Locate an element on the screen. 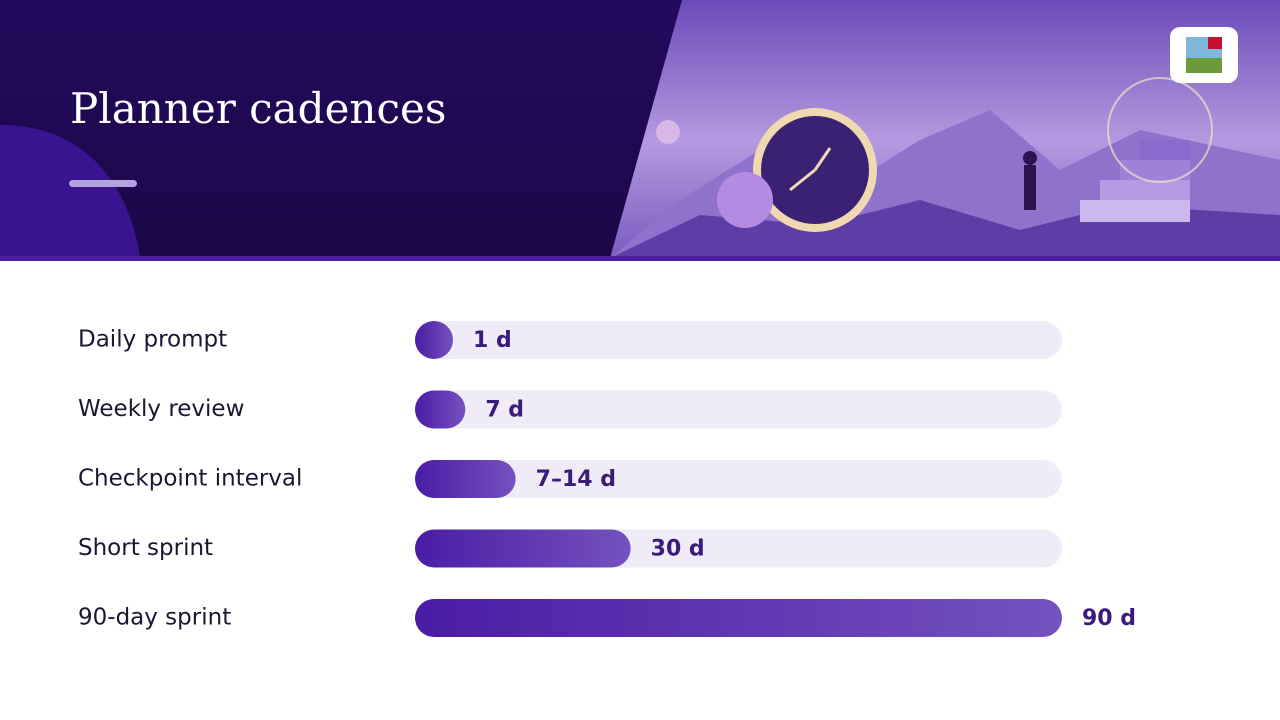  value-label: 7–14 d is located at coordinates (576, 479).